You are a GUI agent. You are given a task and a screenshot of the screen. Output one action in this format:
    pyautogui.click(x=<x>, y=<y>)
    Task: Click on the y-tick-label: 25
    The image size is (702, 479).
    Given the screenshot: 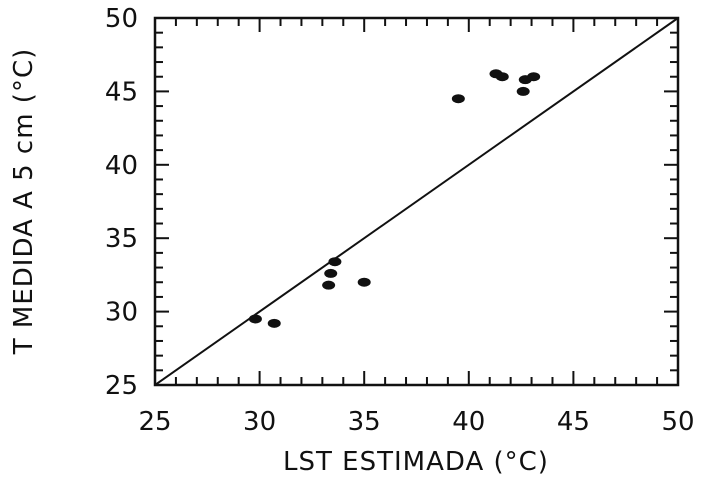 What is the action you would take?
    pyautogui.click(x=121, y=386)
    